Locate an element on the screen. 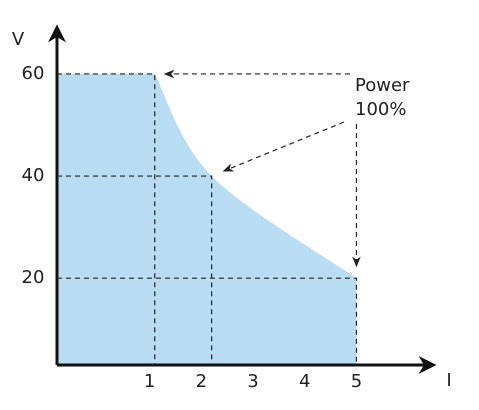  annotation-arrow is located at coordinates (283, 146).